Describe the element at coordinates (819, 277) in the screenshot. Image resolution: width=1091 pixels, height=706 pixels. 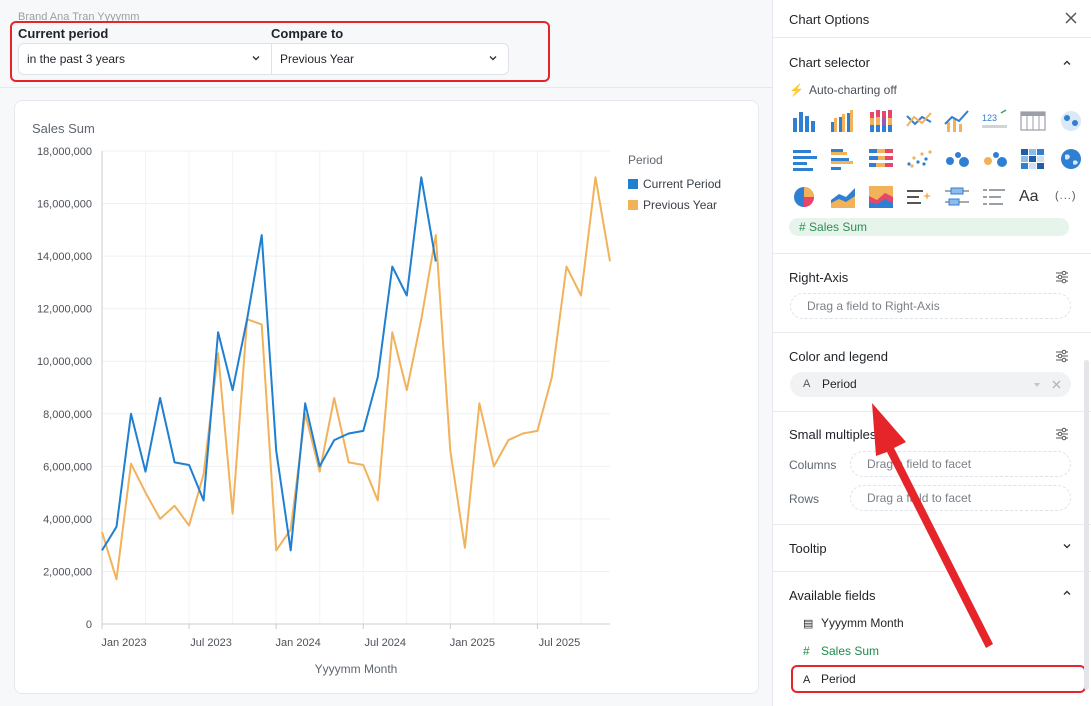
I see `right-axis-title: Right-Axis` at that location.